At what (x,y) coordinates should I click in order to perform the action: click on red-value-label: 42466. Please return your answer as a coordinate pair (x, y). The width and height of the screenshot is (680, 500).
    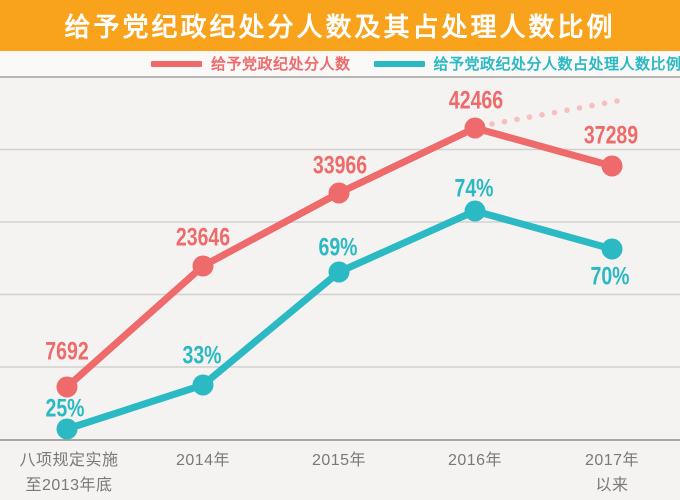
    Looking at the image, I should click on (476, 100).